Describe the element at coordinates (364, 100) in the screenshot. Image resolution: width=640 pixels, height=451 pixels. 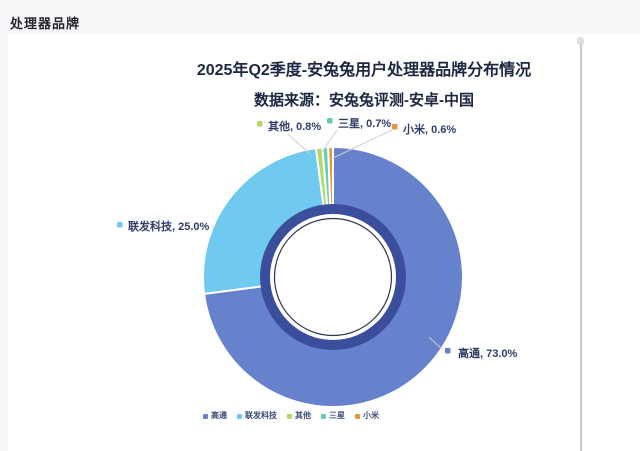
I see `chart-subtitle: 数据来源：安兔兔评测-安卓-中国` at that location.